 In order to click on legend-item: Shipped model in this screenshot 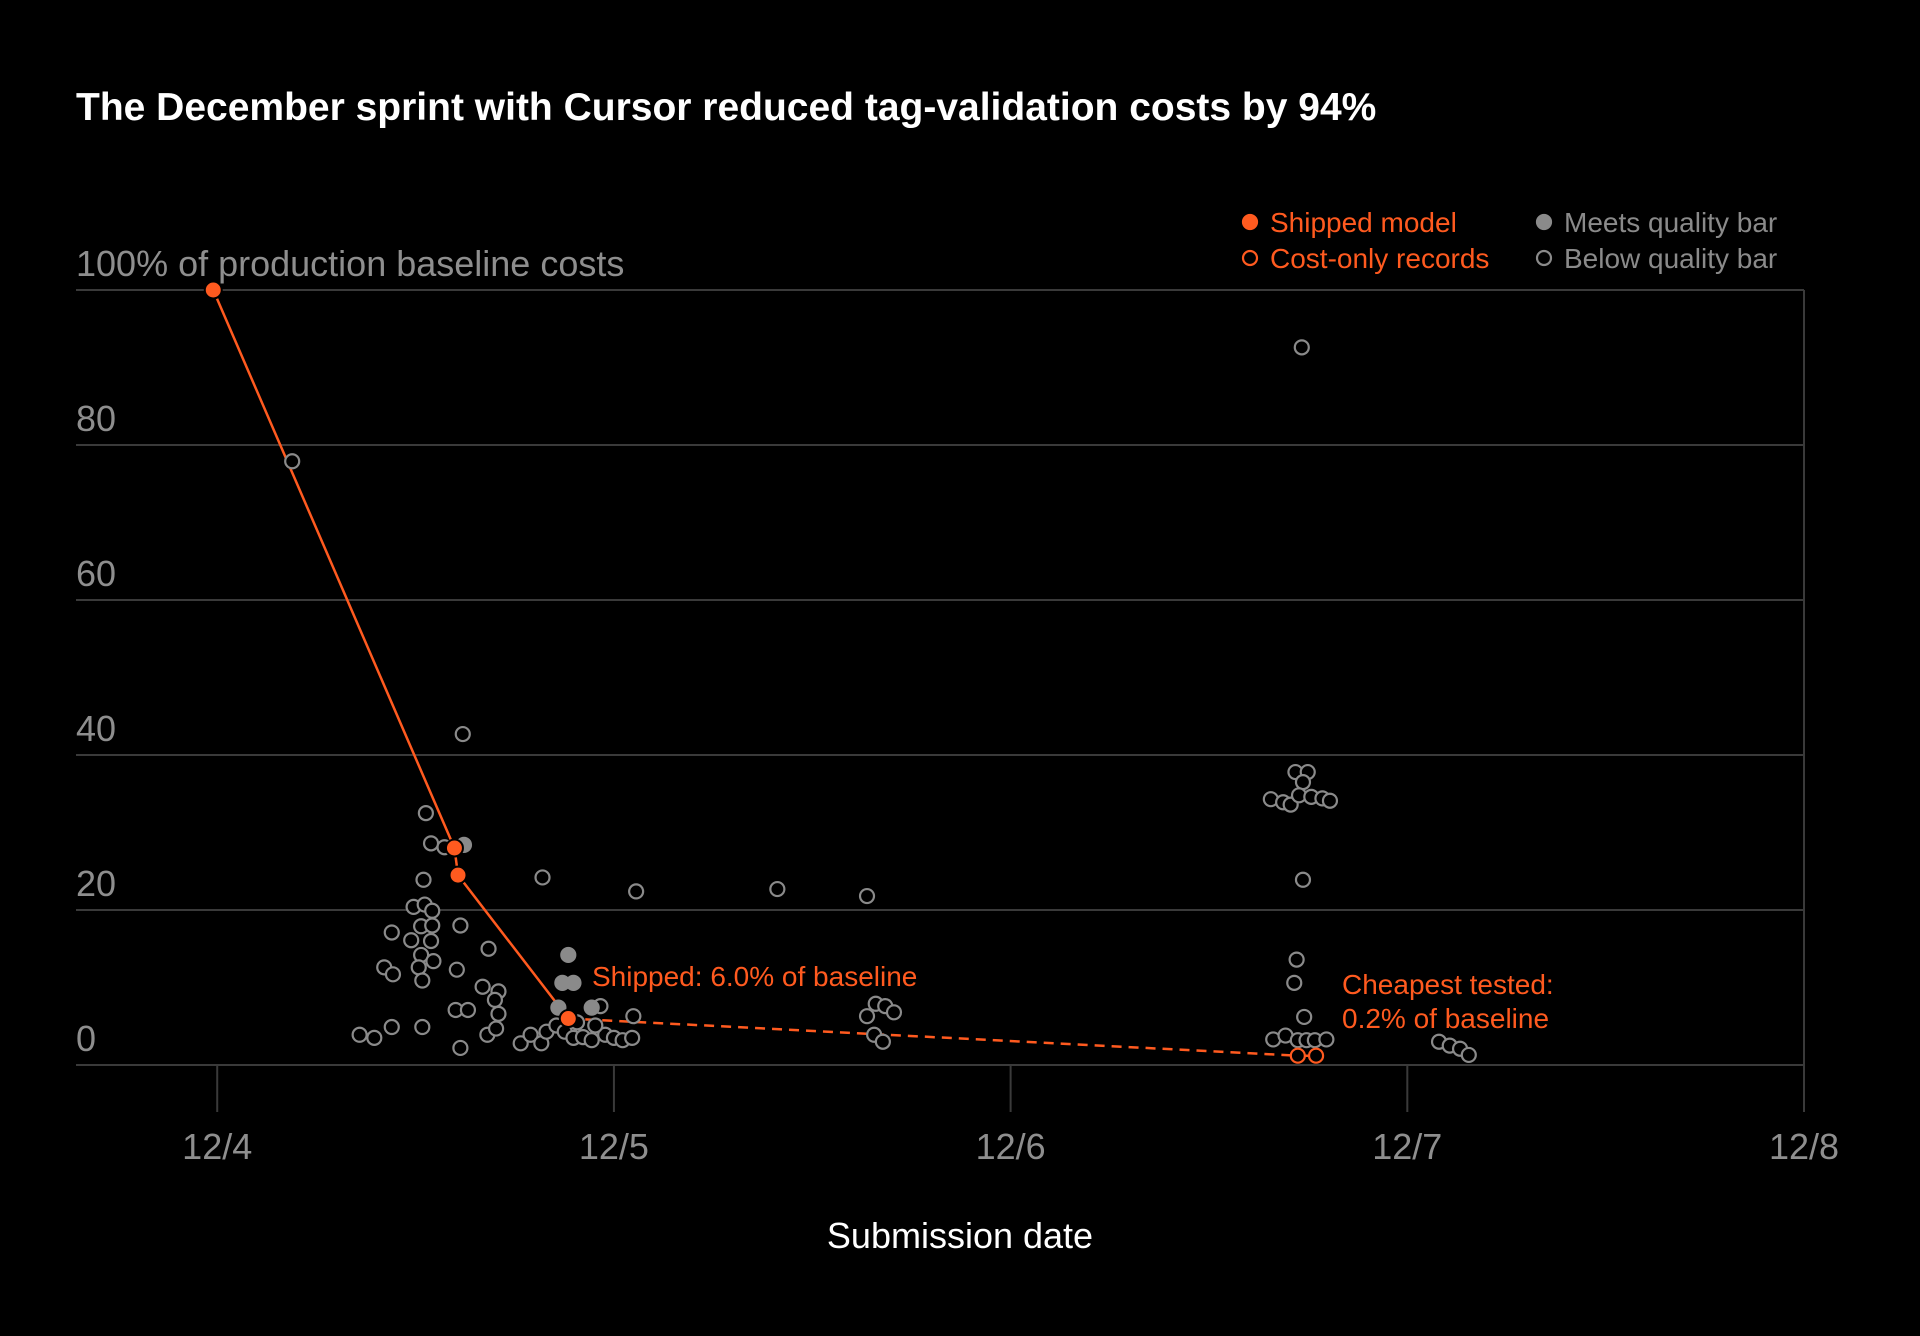, I will do `click(1349, 222)`.